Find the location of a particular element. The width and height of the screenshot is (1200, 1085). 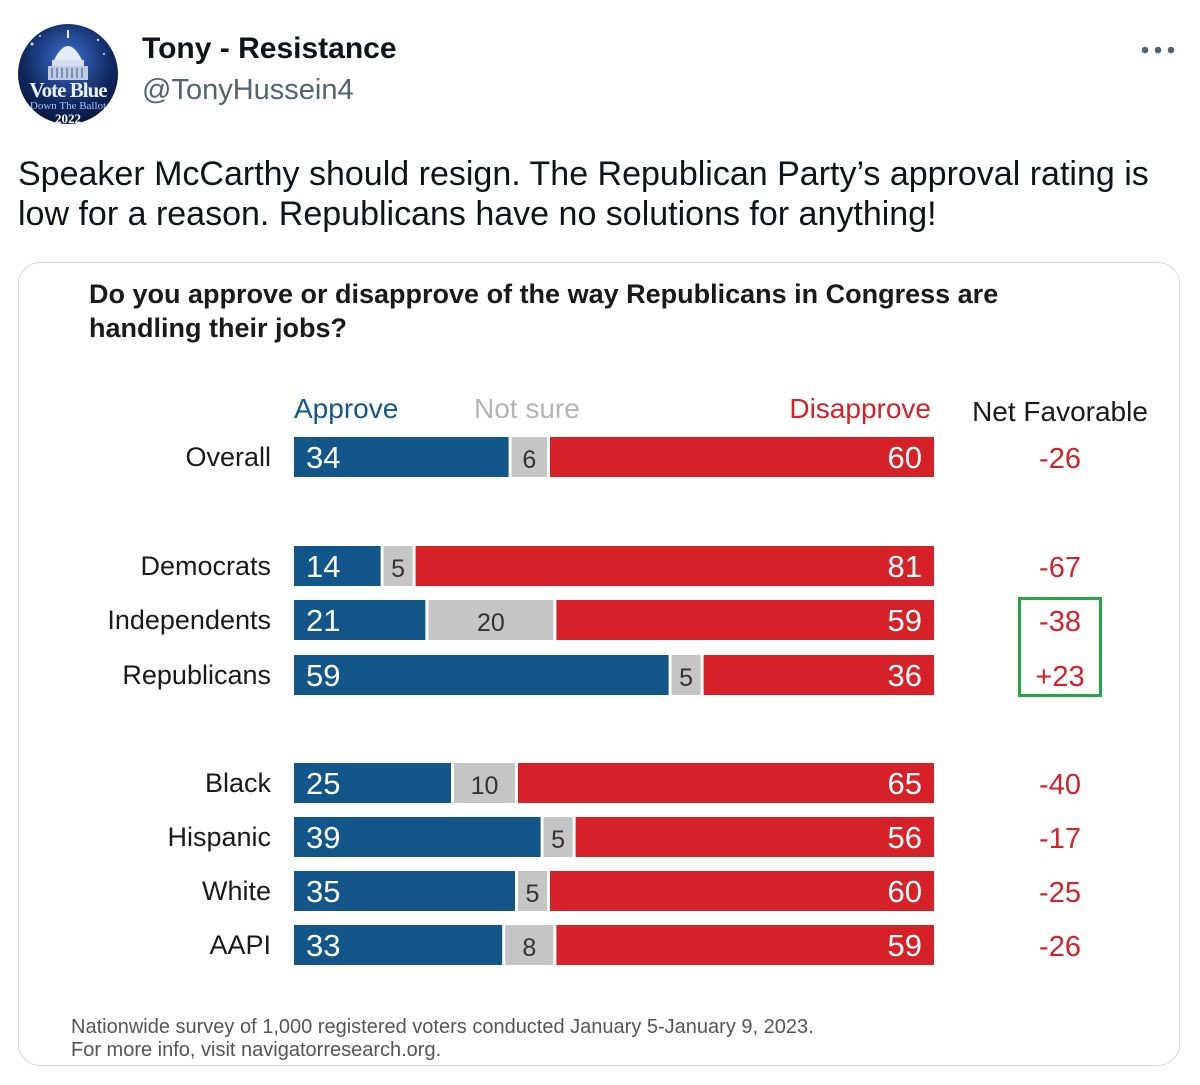

bar-disapprove-black is located at coordinates (726, 783).